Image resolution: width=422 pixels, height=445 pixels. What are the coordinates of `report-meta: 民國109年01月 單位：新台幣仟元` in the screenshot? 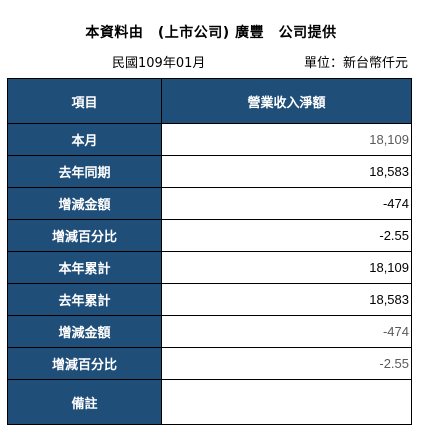 It's located at (211, 62).